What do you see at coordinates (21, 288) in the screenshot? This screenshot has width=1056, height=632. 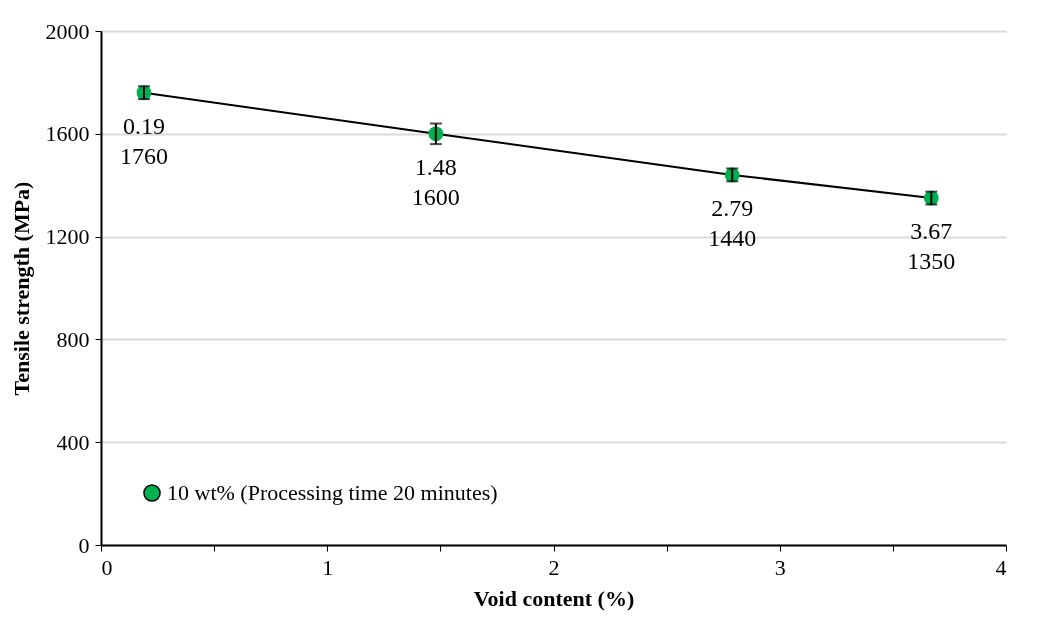 I see `y-axis-title: Tensile strength (MPa)` at bounding box center [21, 288].